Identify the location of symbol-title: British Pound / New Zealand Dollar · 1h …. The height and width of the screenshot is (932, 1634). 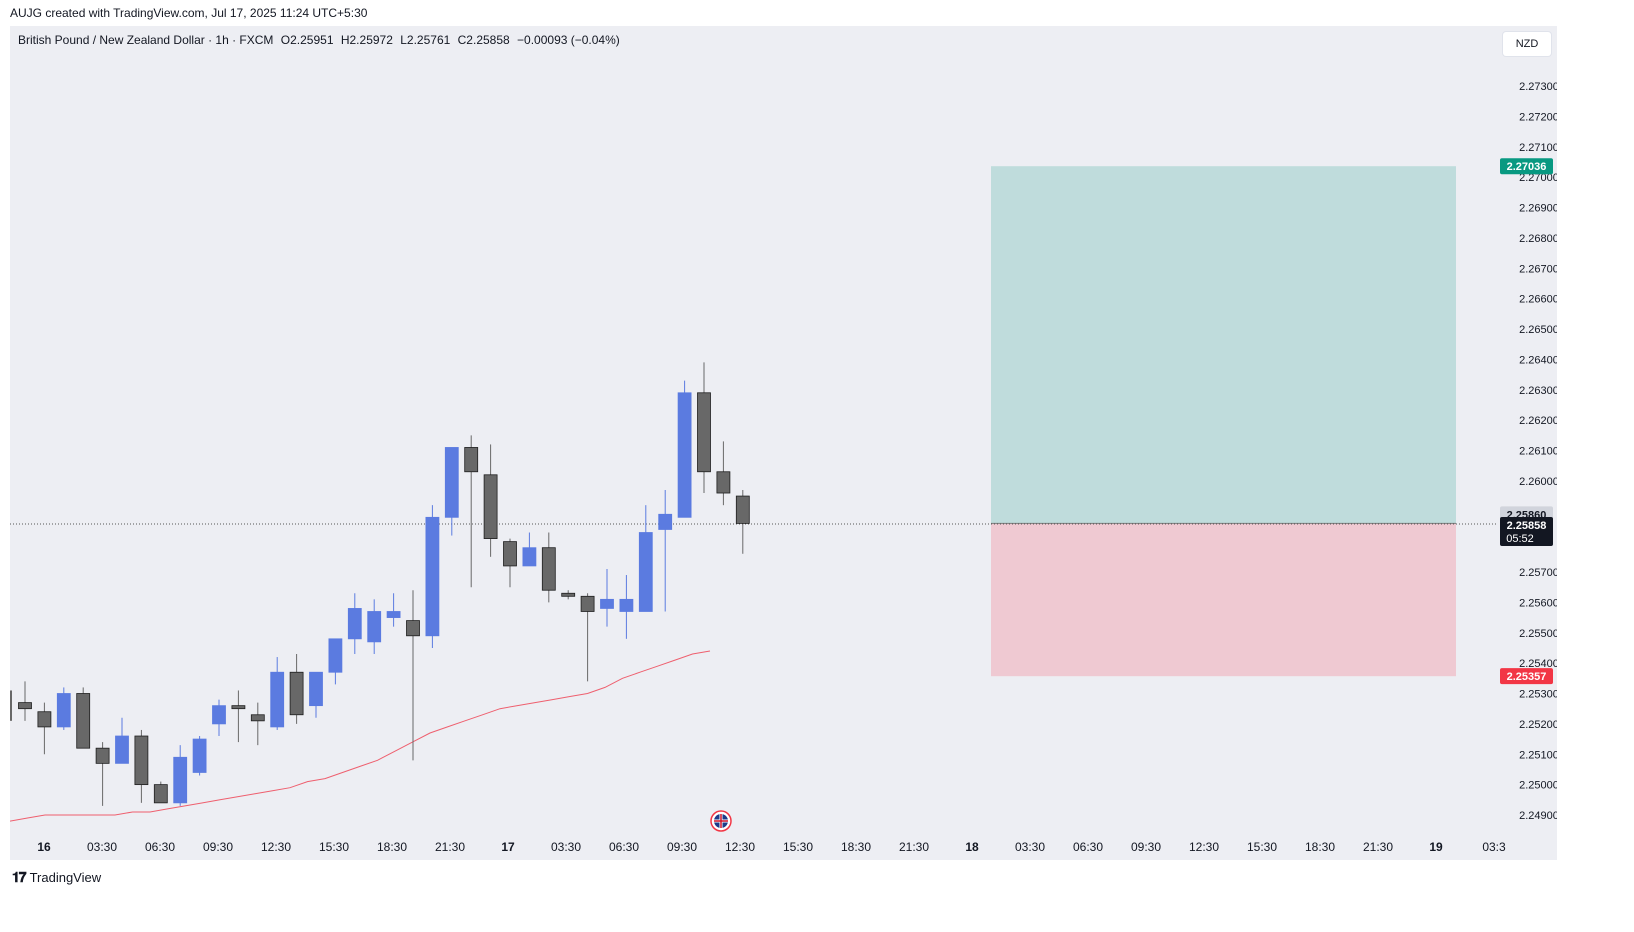
(146, 40).